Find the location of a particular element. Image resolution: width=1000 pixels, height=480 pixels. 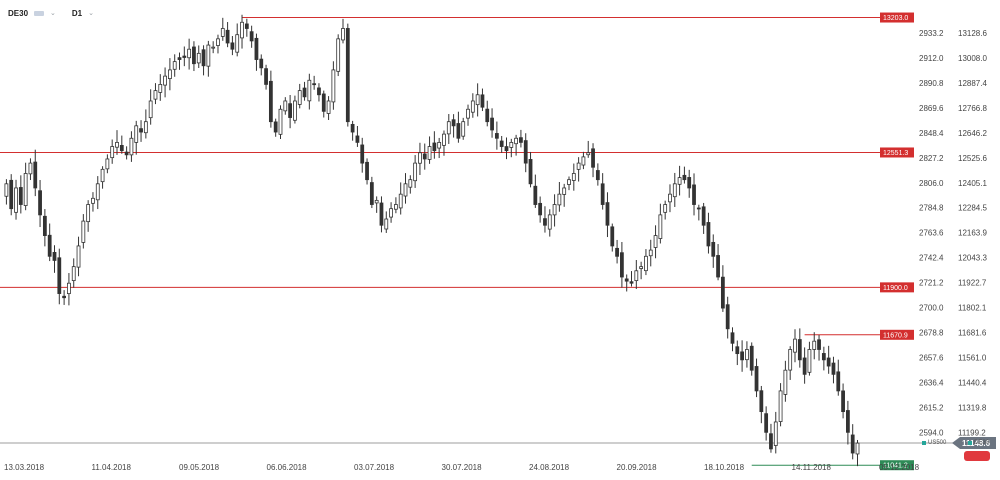

compare-button is located at coordinates (977, 456).